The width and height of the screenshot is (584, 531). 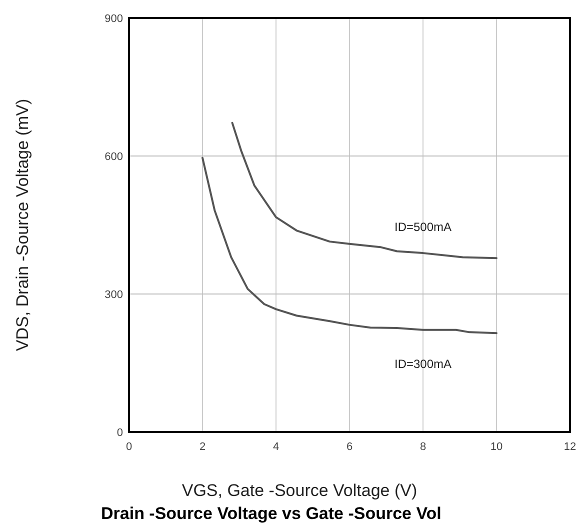 What do you see at coordinates (202, 447) in the screenshot?
I see `x-tick-label: 2` at bounding box center [202, 447].